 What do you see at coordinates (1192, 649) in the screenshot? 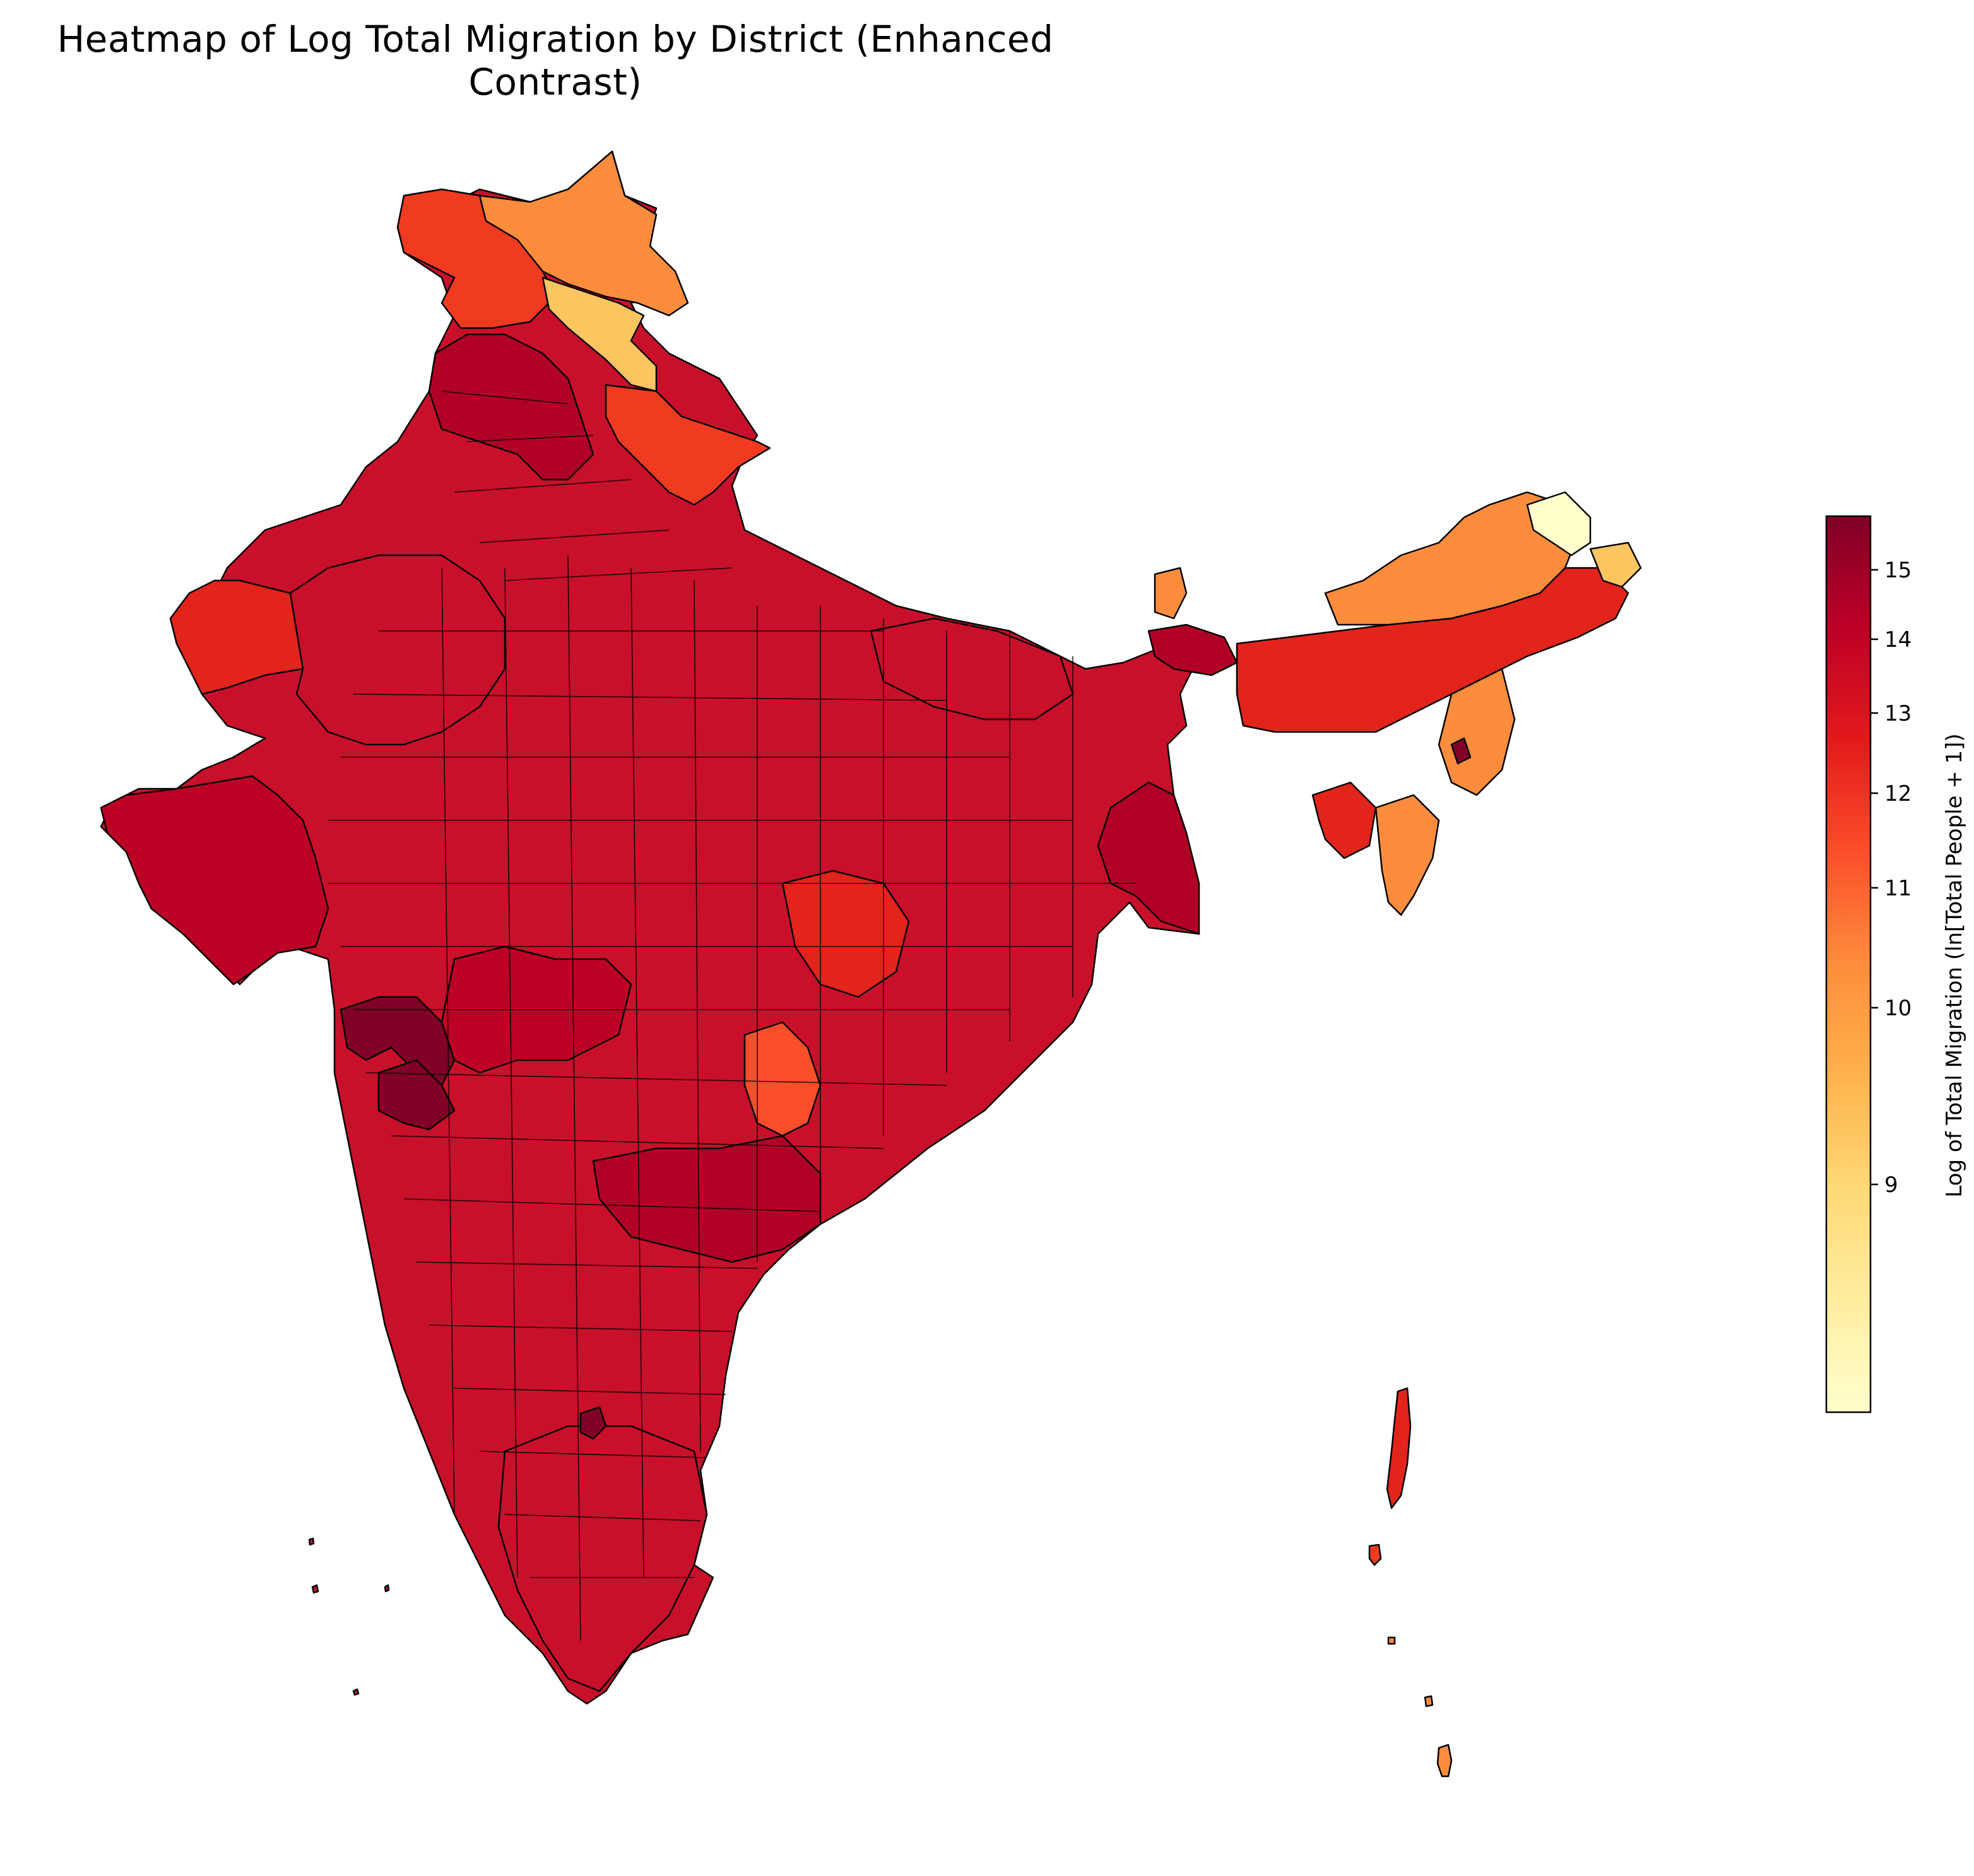
I see `north-bengal-region` at bounding box center [1192, 649].